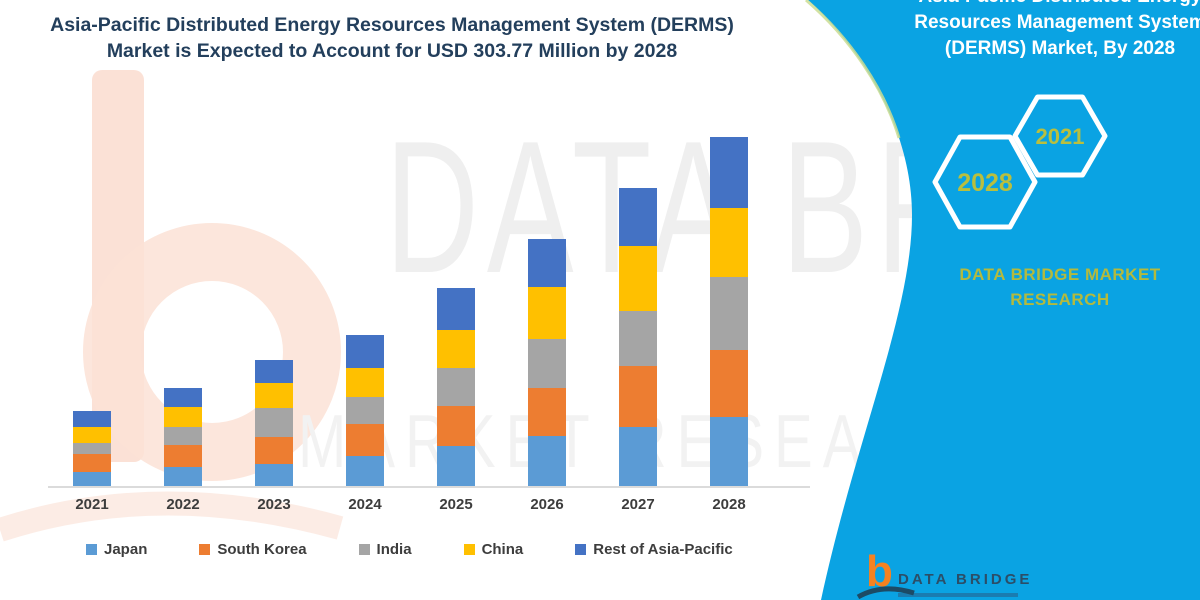  What do you see at coordinates (729, 504) in the screenshot?
I see `x-axis-label-2028: 2028` at bounding box center [729, 504].